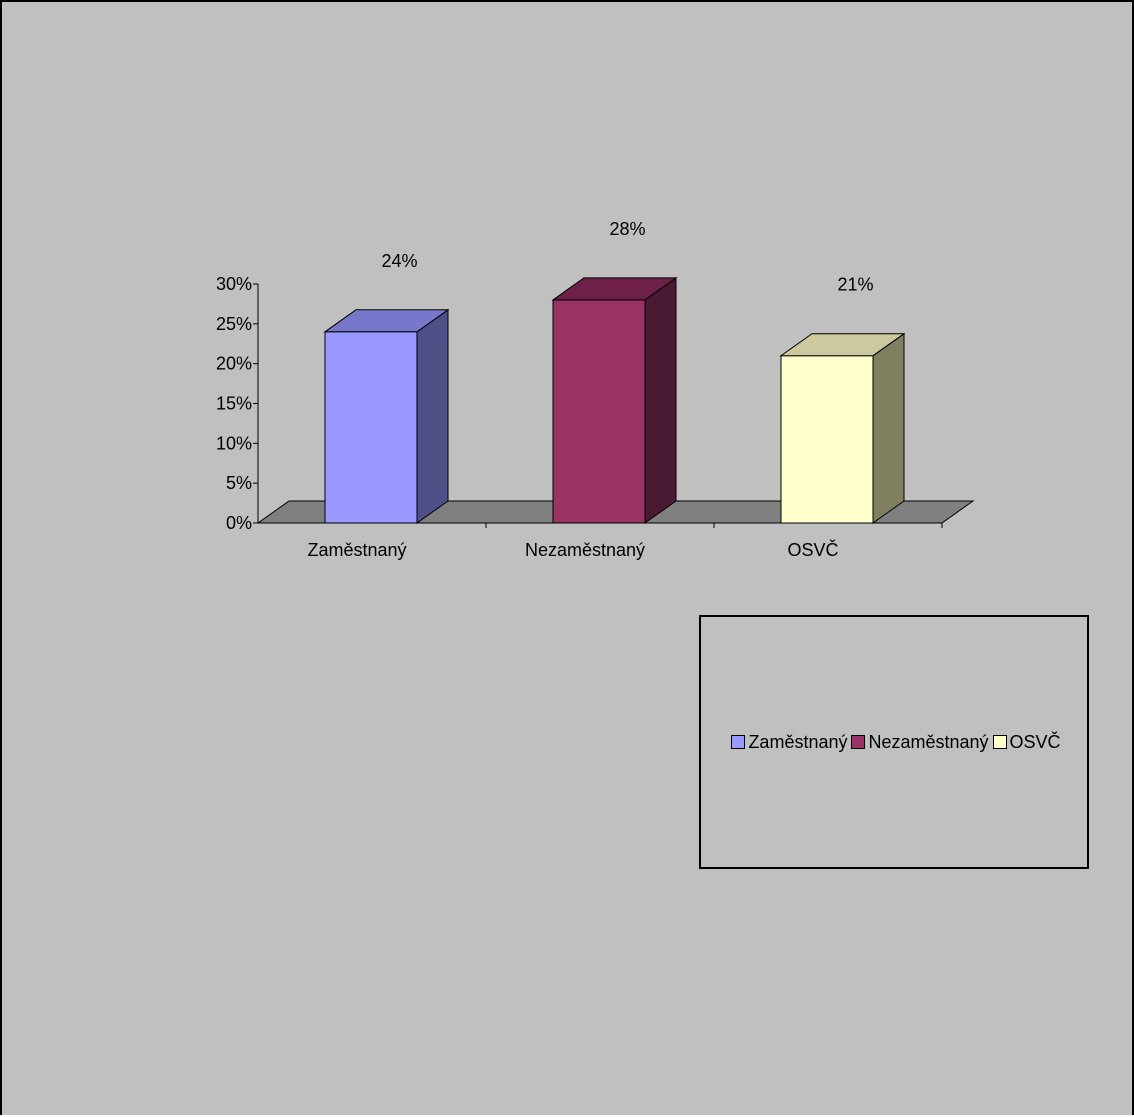 The width and height of the screenshot is (1134, 1117). What do you see at coordinates (356, 550) in the screenshot?
I see `x-tick-label: Zaměstnaný` at bounding box center [356, 550].